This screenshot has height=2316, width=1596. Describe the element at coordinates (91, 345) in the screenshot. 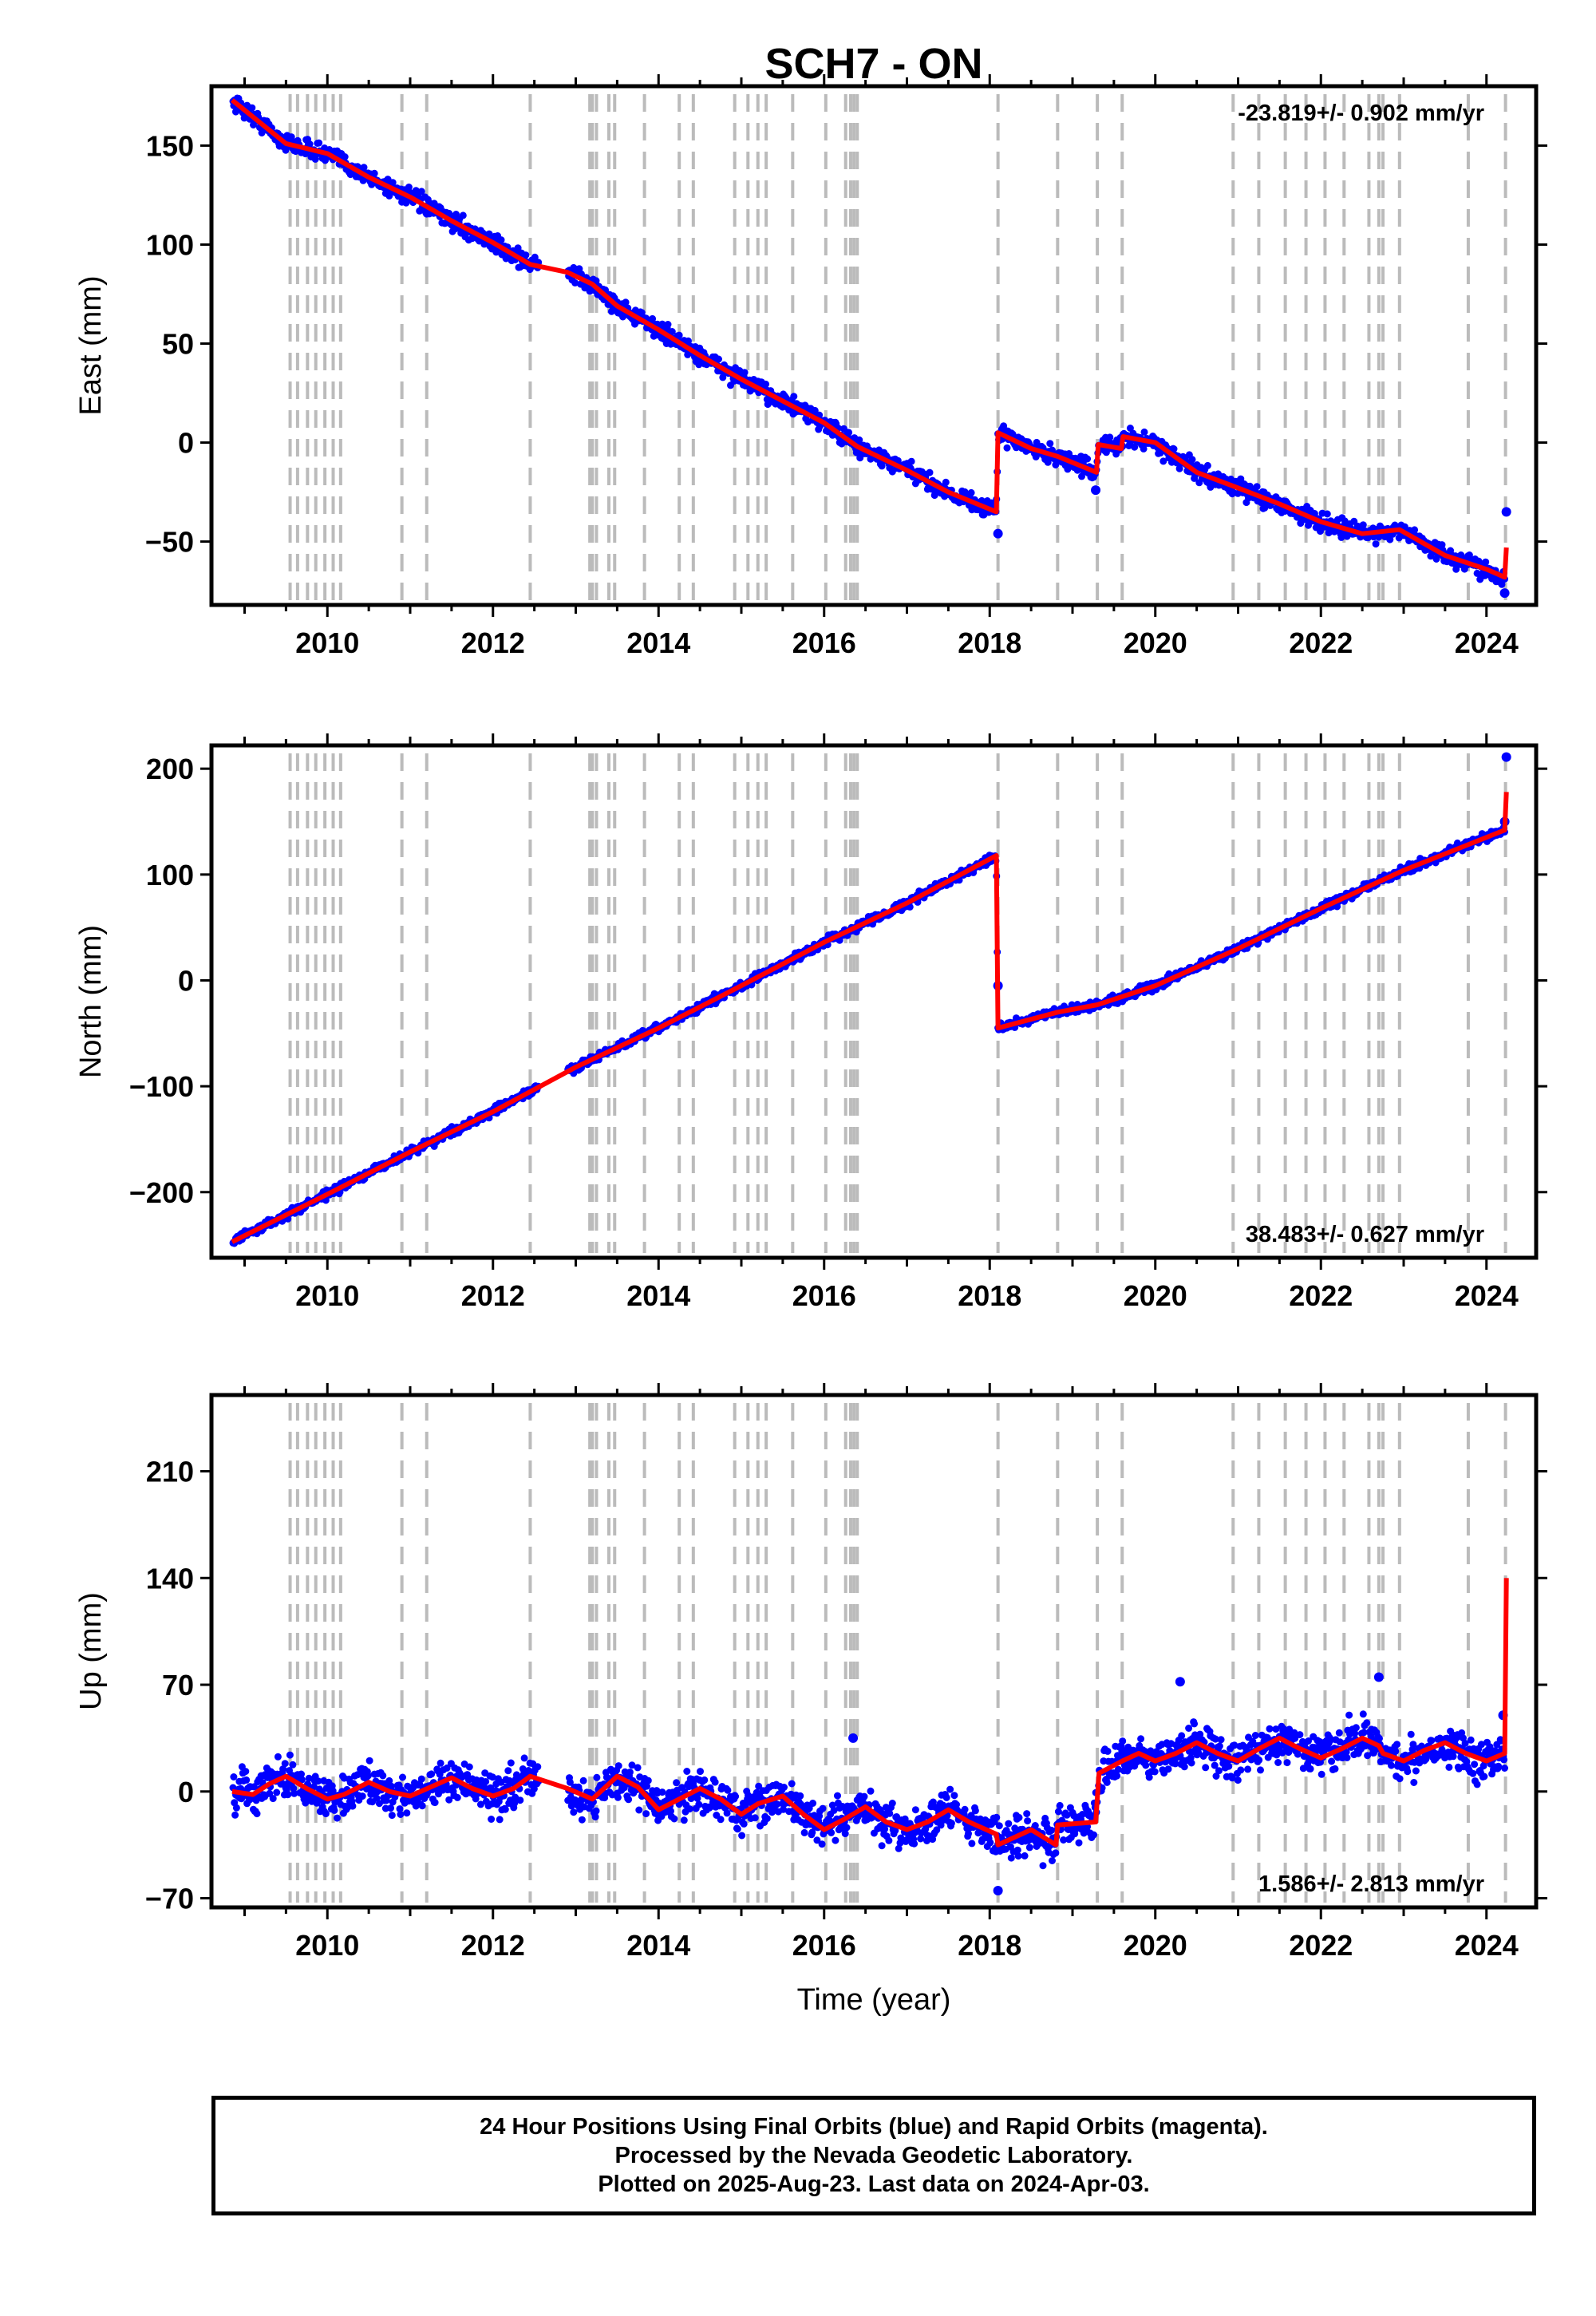

I see `east-y-axis-label: East (mm)` at that location.